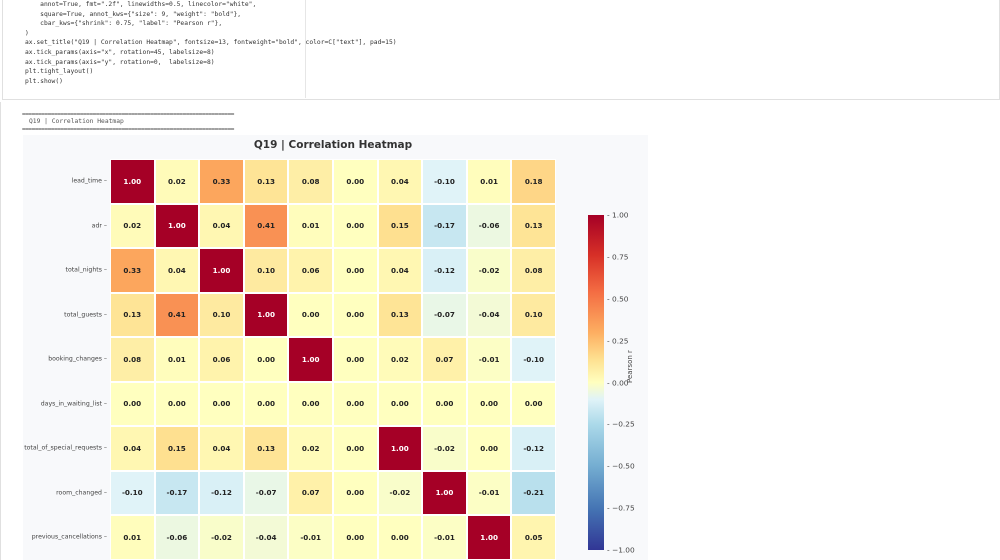 This screenshot has height=560, width=1000. What do you see at coordinates (85, 314) in the screenshot?
I see `row-label: total_guests` at bounding box center [85, 314].